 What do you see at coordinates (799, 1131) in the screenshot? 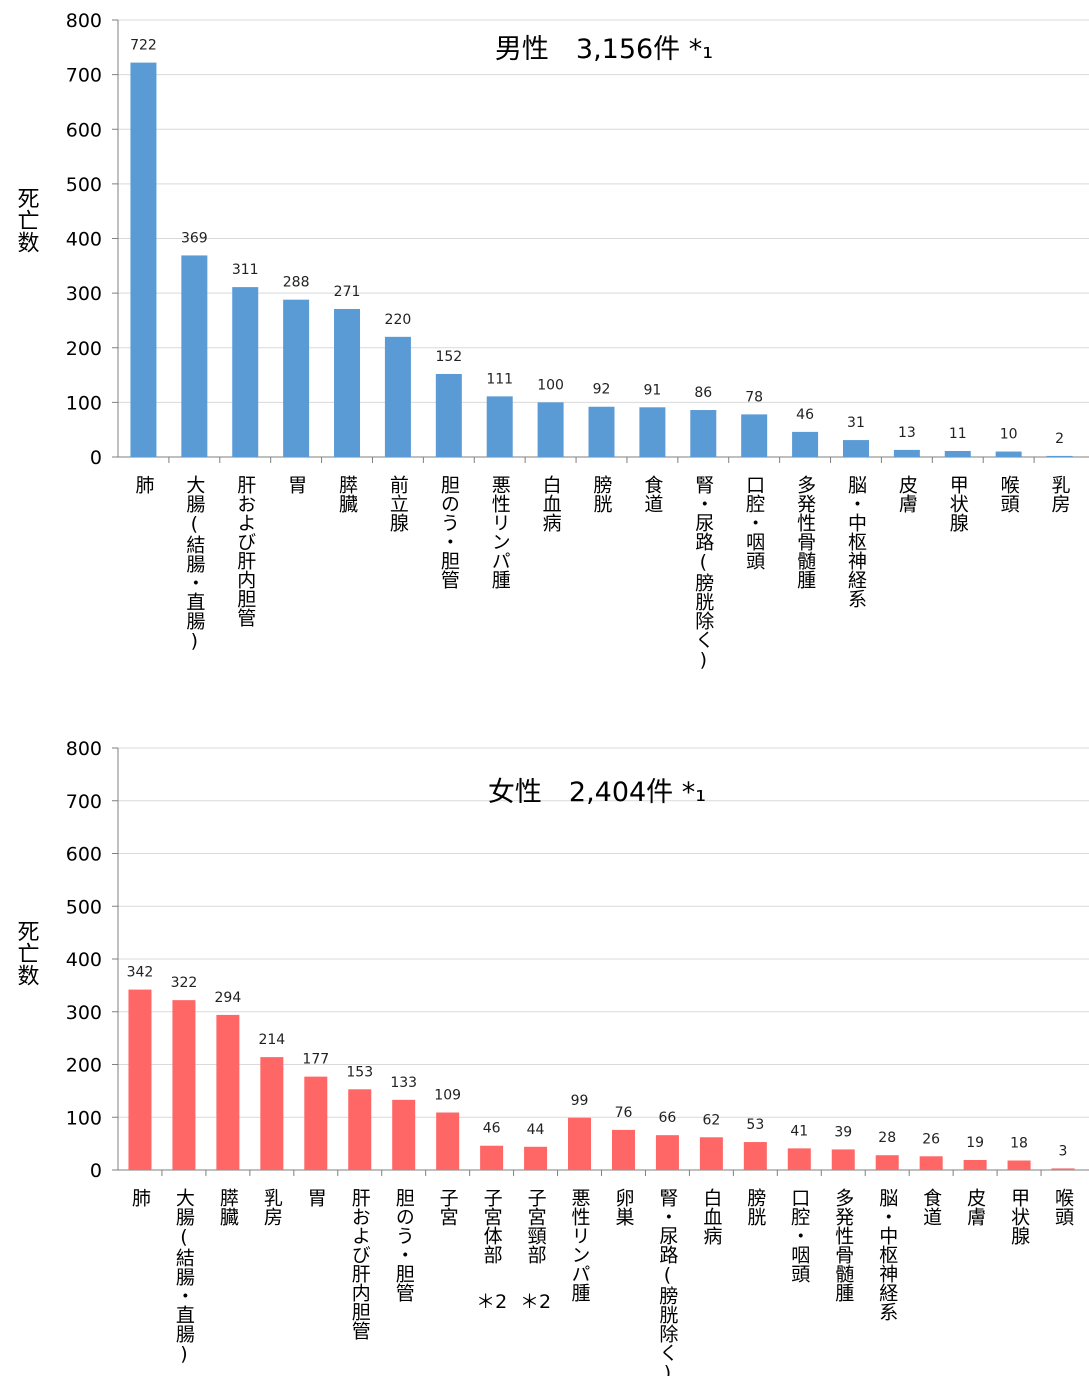
I see `data-label: 41` at bounding box center [799, 1131].